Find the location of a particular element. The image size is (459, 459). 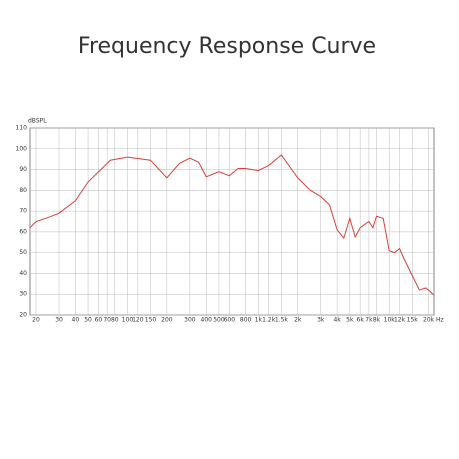

x-tick-label: 100 is located at coordinates (128, 320).